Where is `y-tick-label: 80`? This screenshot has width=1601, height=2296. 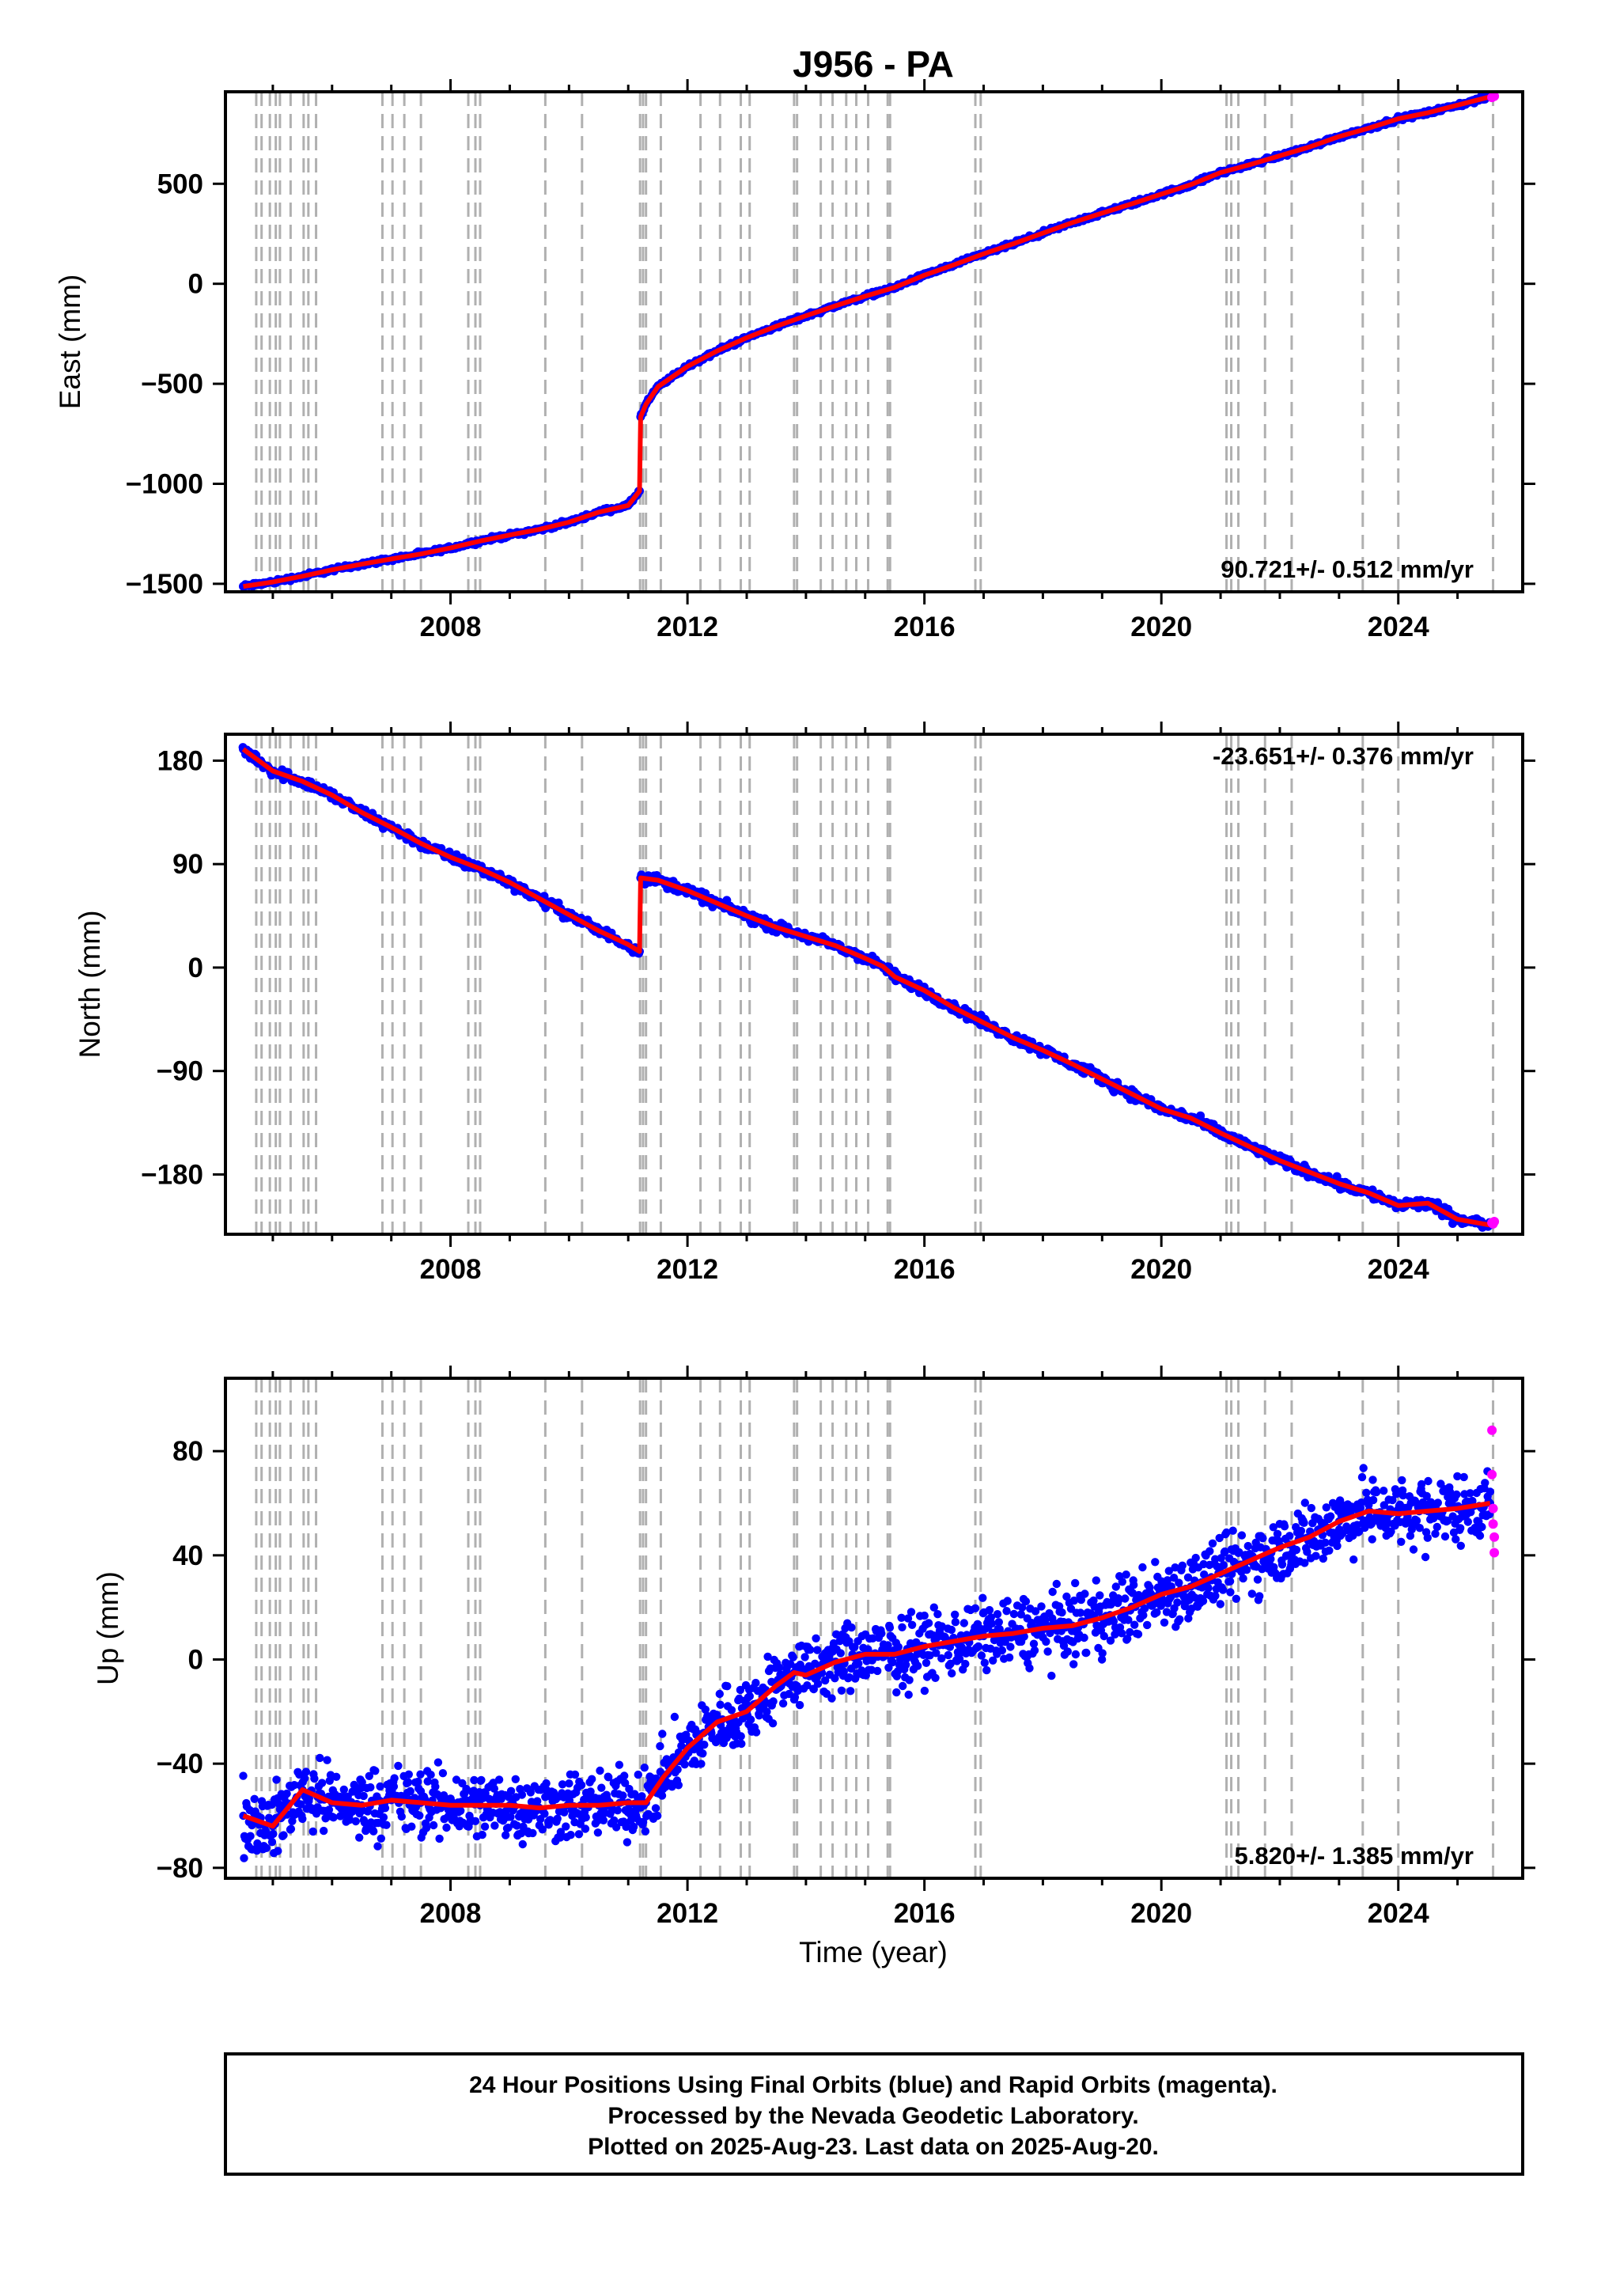
y-tick-label: 80 is located at coordinates (188, 1451).